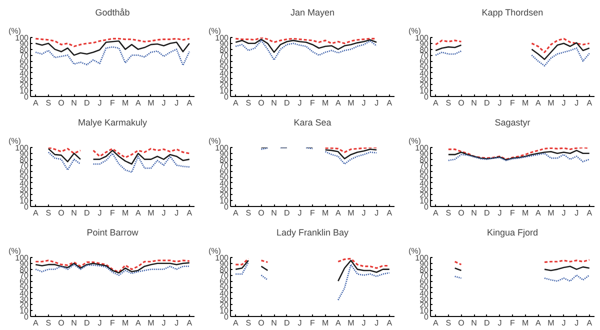  I want to click on chart-title: Malye Karmakuly, so click(113, 123).